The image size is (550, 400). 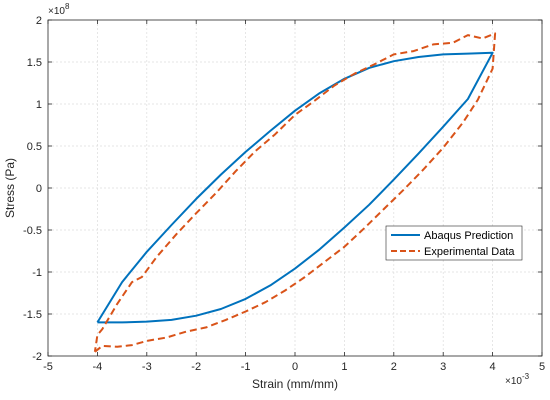 What do you see at coordinates (469, 252) in the screenshot?
I see `legend-label-experimental: Experimental Data` at bounding box center [469, 252].